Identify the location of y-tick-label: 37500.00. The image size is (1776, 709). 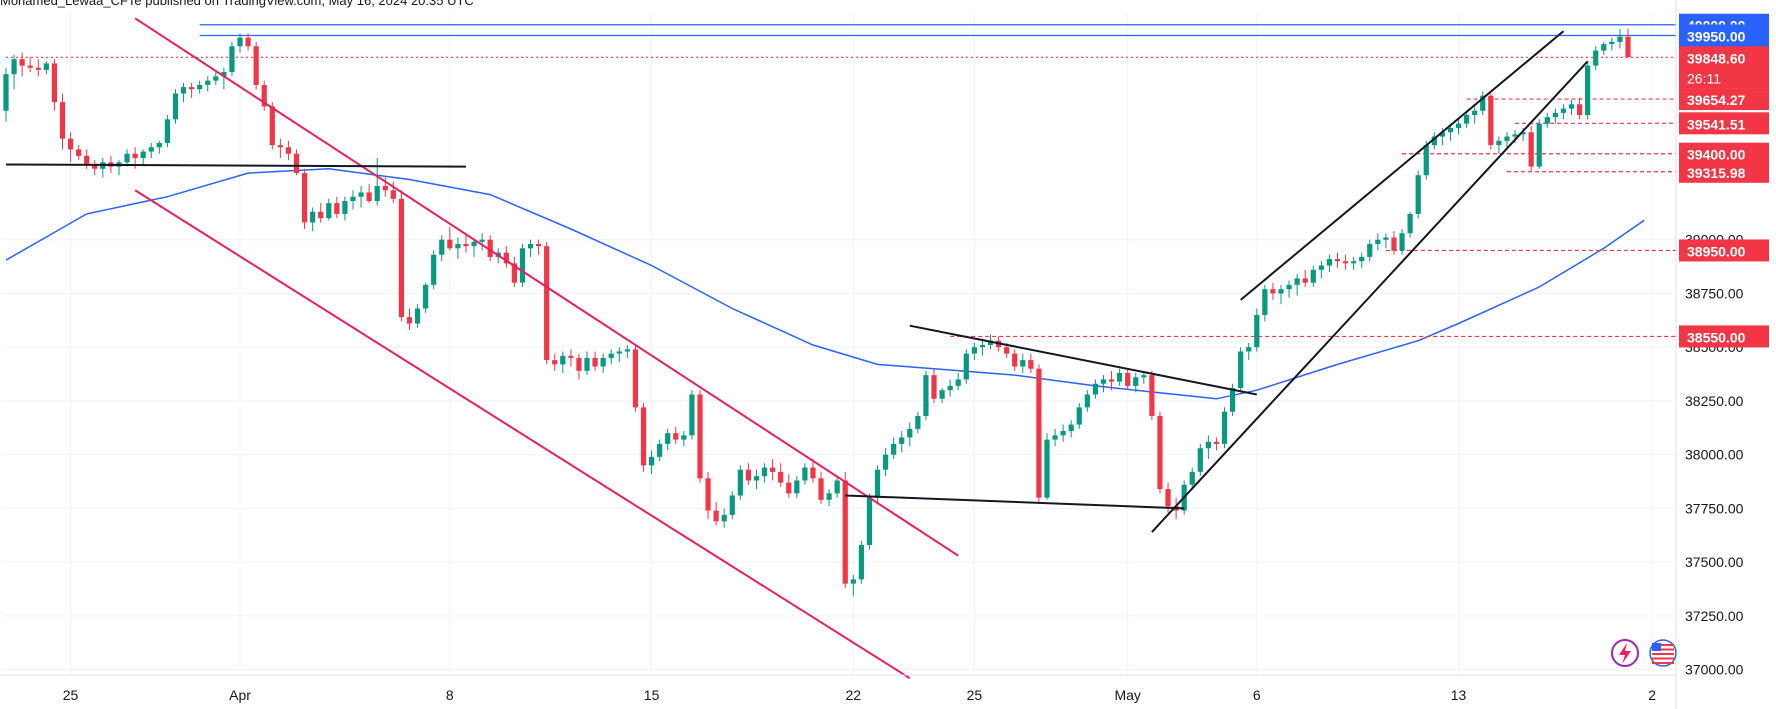
(1714, 562).